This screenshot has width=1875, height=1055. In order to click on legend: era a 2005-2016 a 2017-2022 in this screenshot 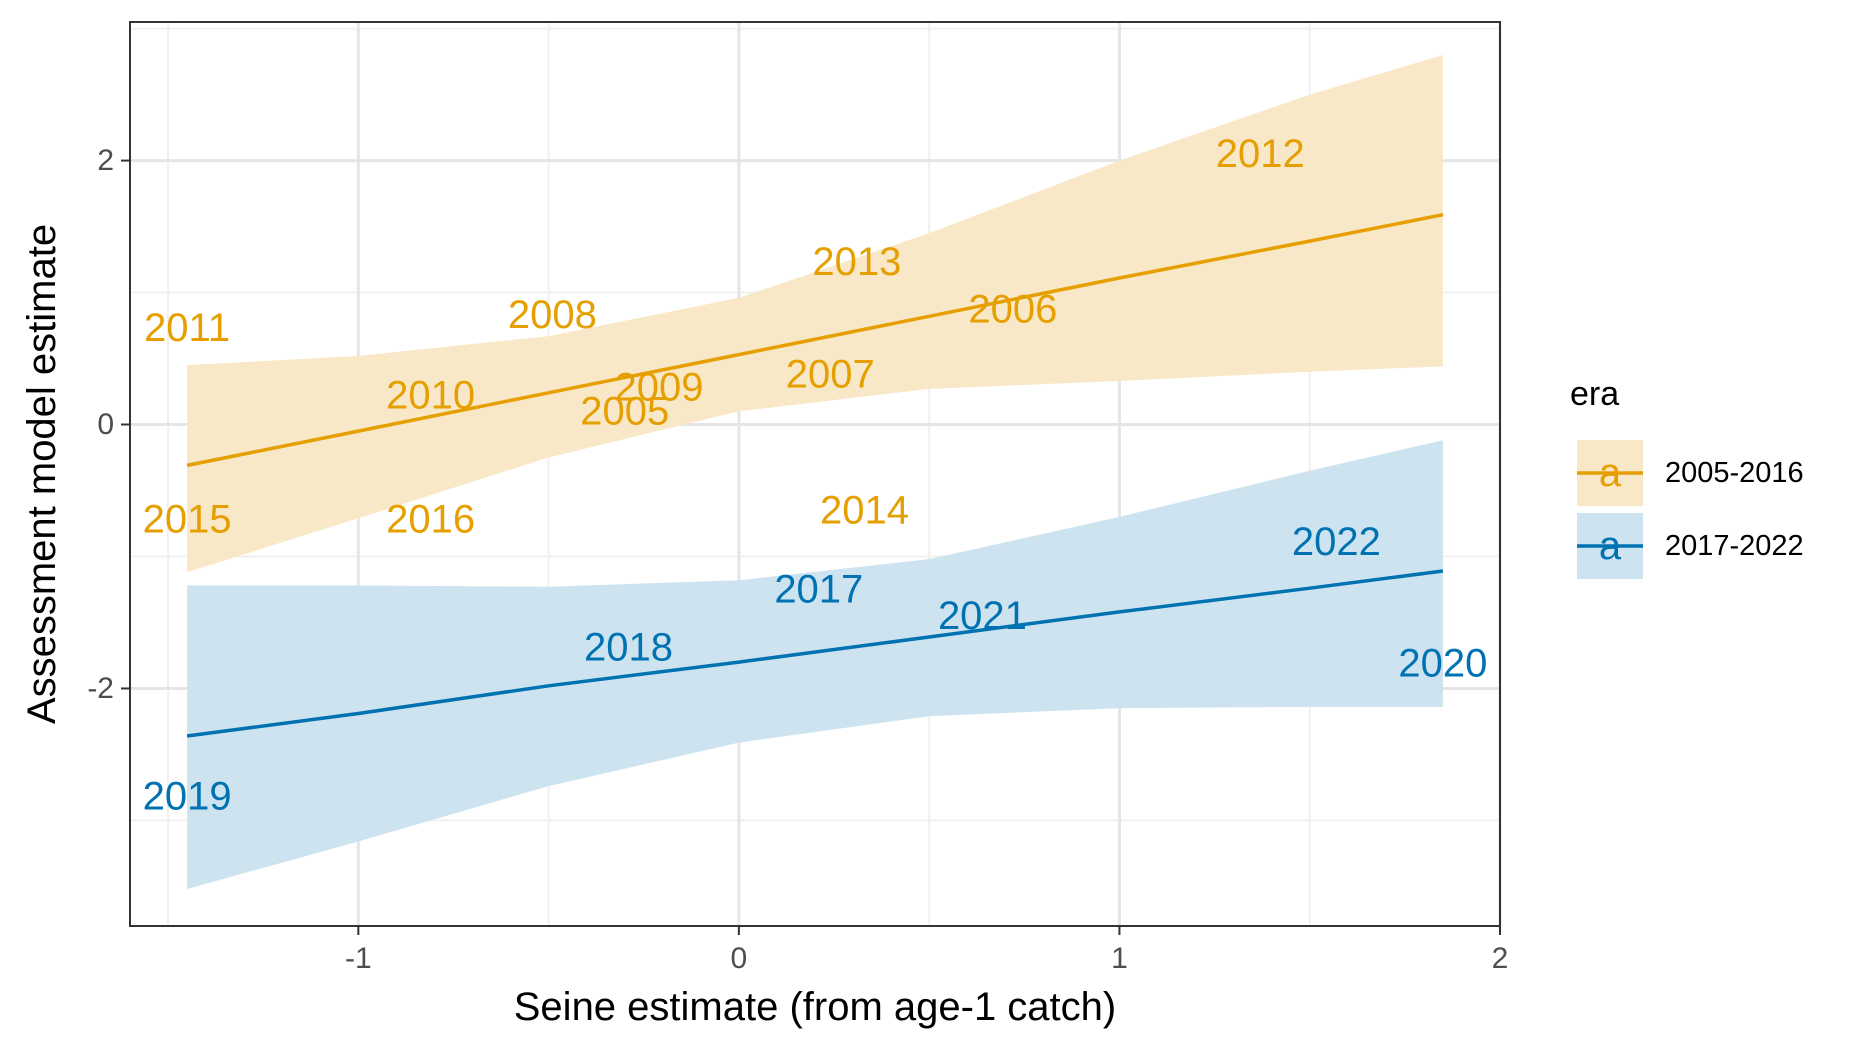, I will do `click(1687, 477)`.